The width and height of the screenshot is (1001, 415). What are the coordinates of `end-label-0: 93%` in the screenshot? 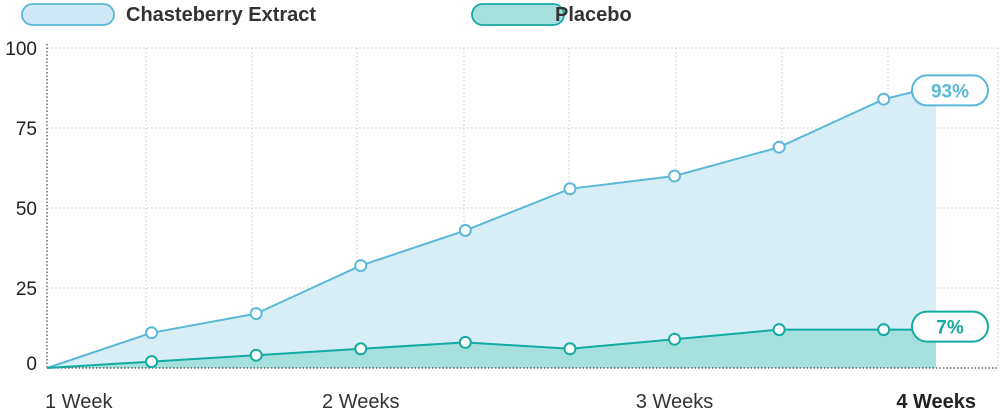 It's located at (950, 91).